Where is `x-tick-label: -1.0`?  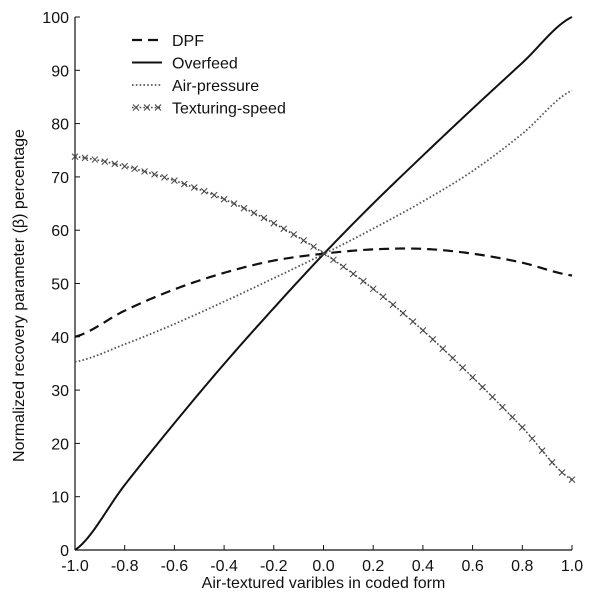
x-tick-label: -1.0 is located at coordinates (75, 566).